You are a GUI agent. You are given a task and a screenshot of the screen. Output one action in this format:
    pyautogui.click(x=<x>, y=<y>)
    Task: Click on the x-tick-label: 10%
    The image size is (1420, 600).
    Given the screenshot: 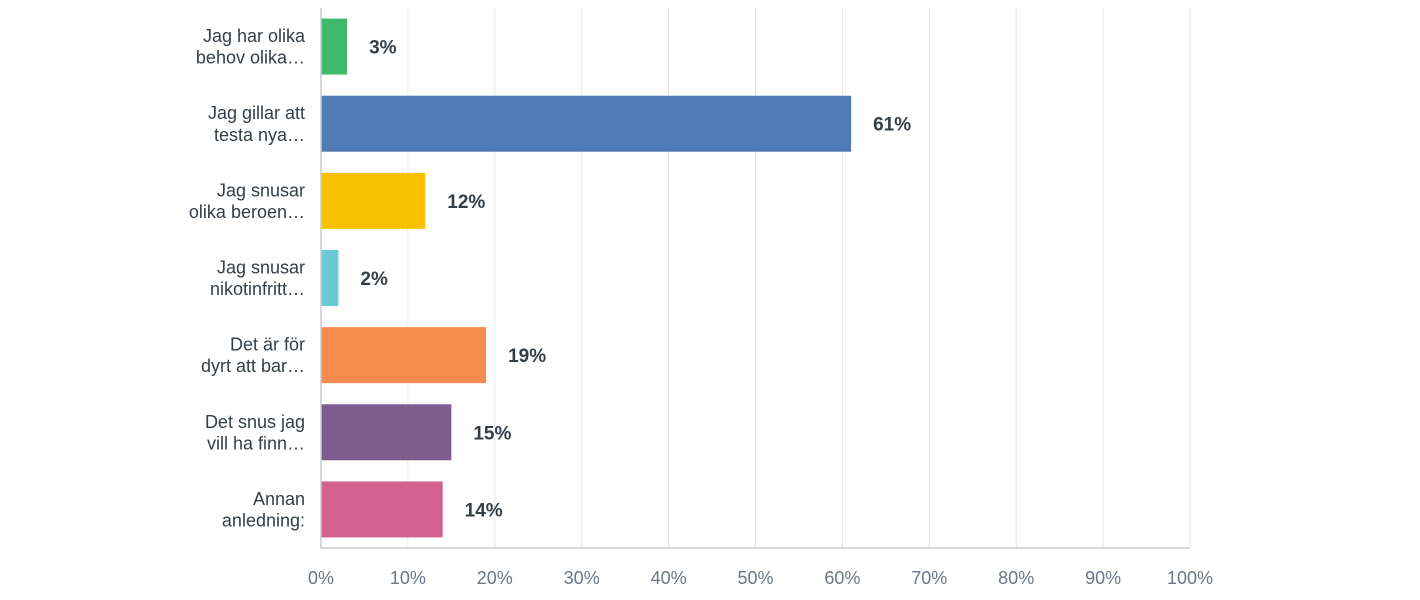 What is the action you would take?
    pyautogui.click(x=408, y=578)
    